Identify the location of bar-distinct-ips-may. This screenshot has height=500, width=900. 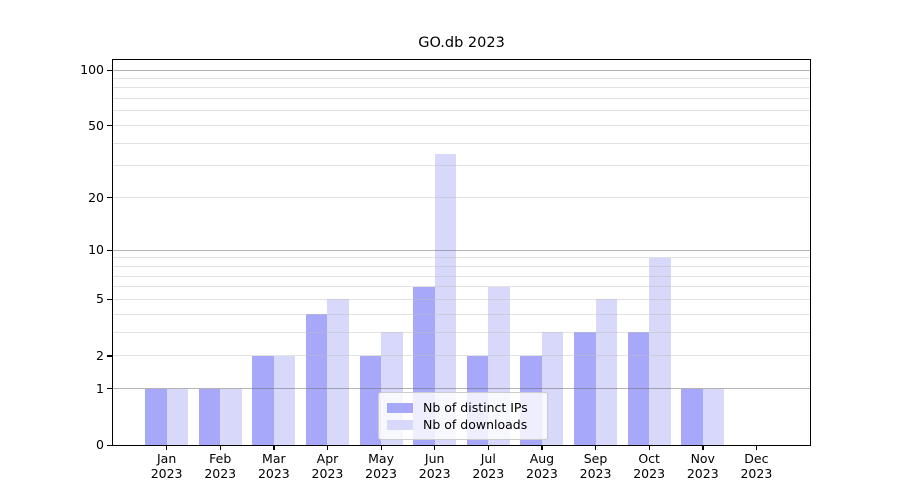
(370, 400).